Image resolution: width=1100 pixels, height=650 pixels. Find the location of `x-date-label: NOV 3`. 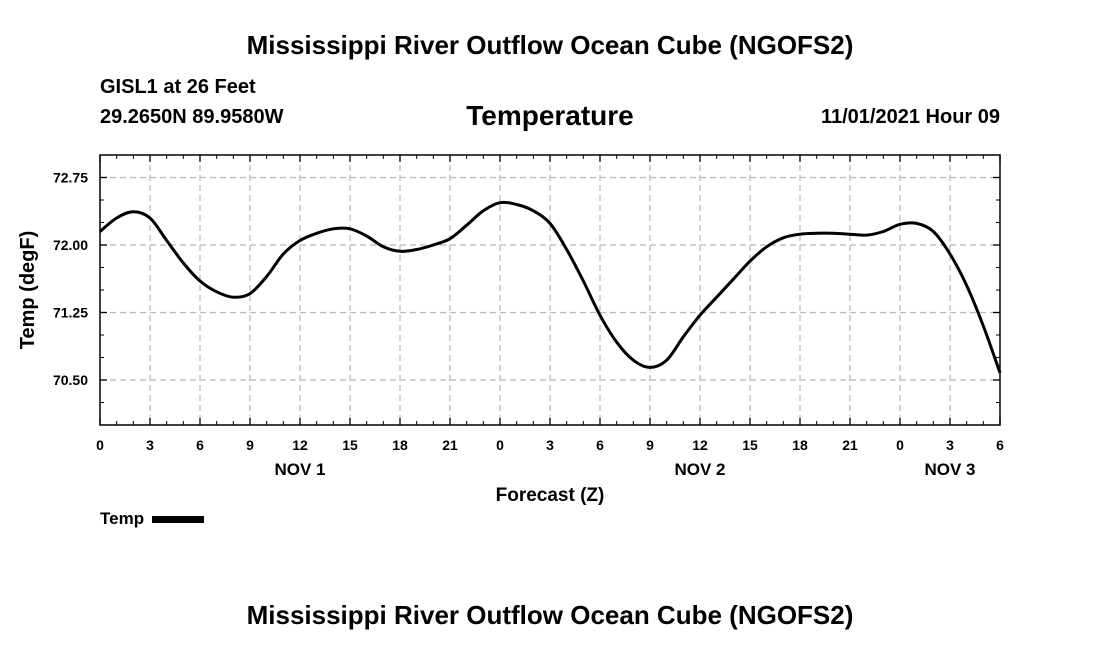

x-date-label: NOV 3 is located at coordinates (949, 469).